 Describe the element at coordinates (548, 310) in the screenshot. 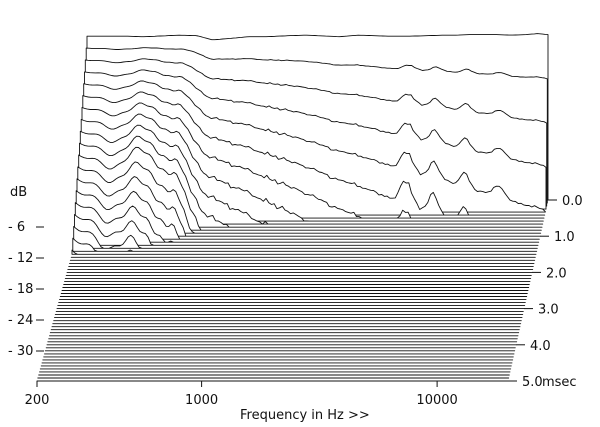

I see `time-tick-label: 3.0` at that location.